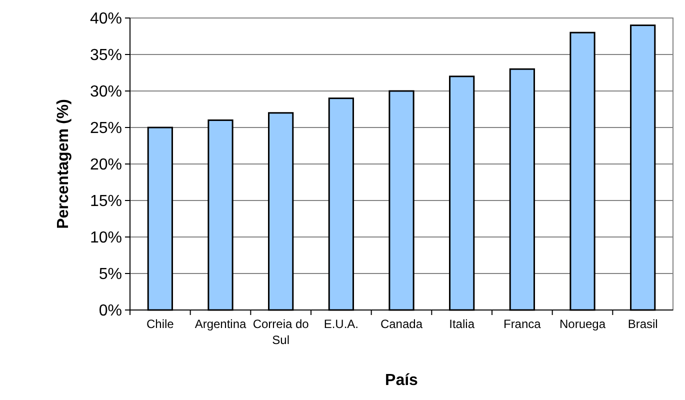  What do you see at coordinates (401, 324) in the screenshot?
I see `x-tick-label: Canada` at bounding box center [401, 324].